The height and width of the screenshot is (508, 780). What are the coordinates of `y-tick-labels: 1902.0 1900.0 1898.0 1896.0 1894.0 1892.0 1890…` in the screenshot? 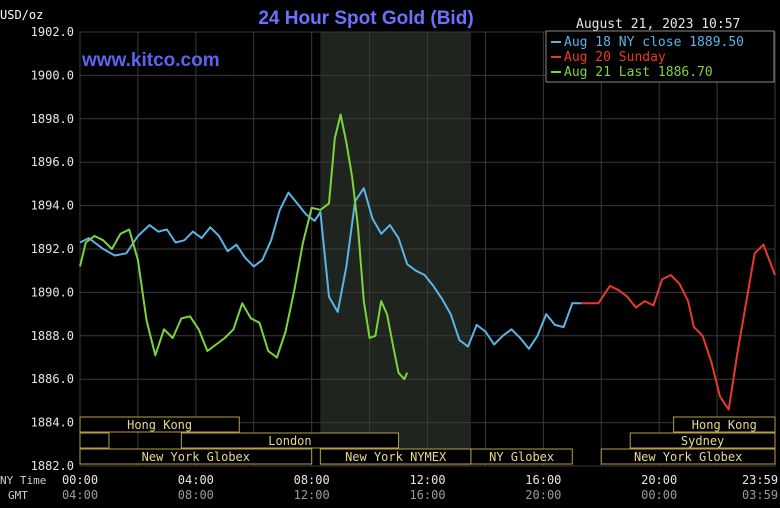 It's located at (52, 249).